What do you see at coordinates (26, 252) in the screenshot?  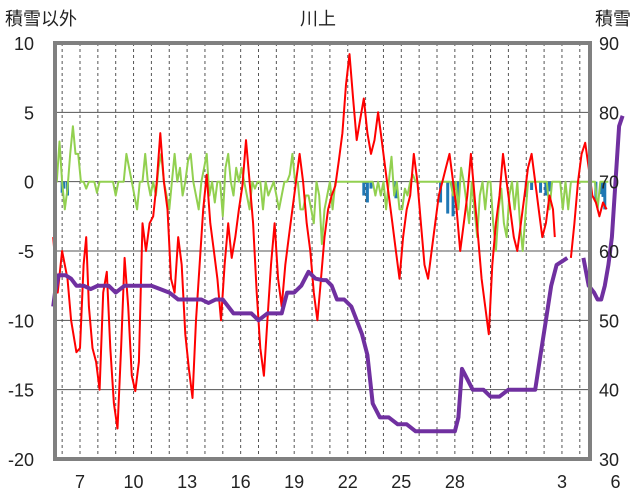 I see `y-left-tick-label: -5` at bounding box center [26, 252].